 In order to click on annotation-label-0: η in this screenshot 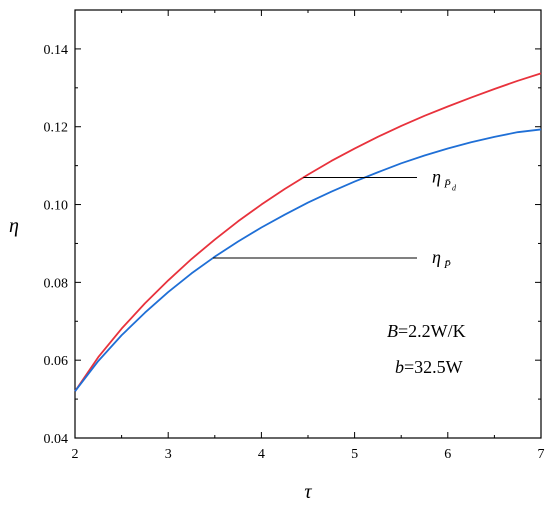, I will do `click(436, 176)`.